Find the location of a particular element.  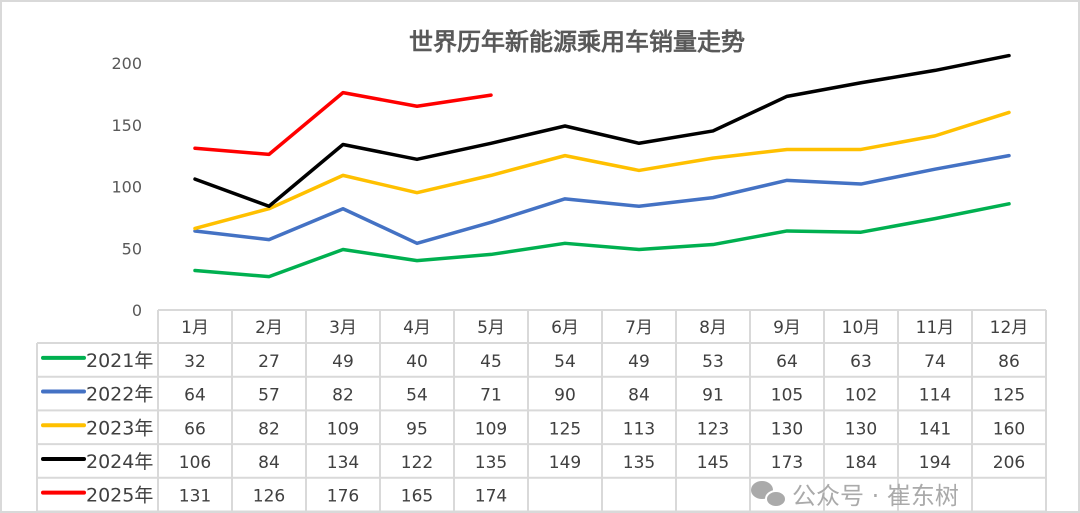

table-cell-value: 134 is located at coordinates (343, 463).